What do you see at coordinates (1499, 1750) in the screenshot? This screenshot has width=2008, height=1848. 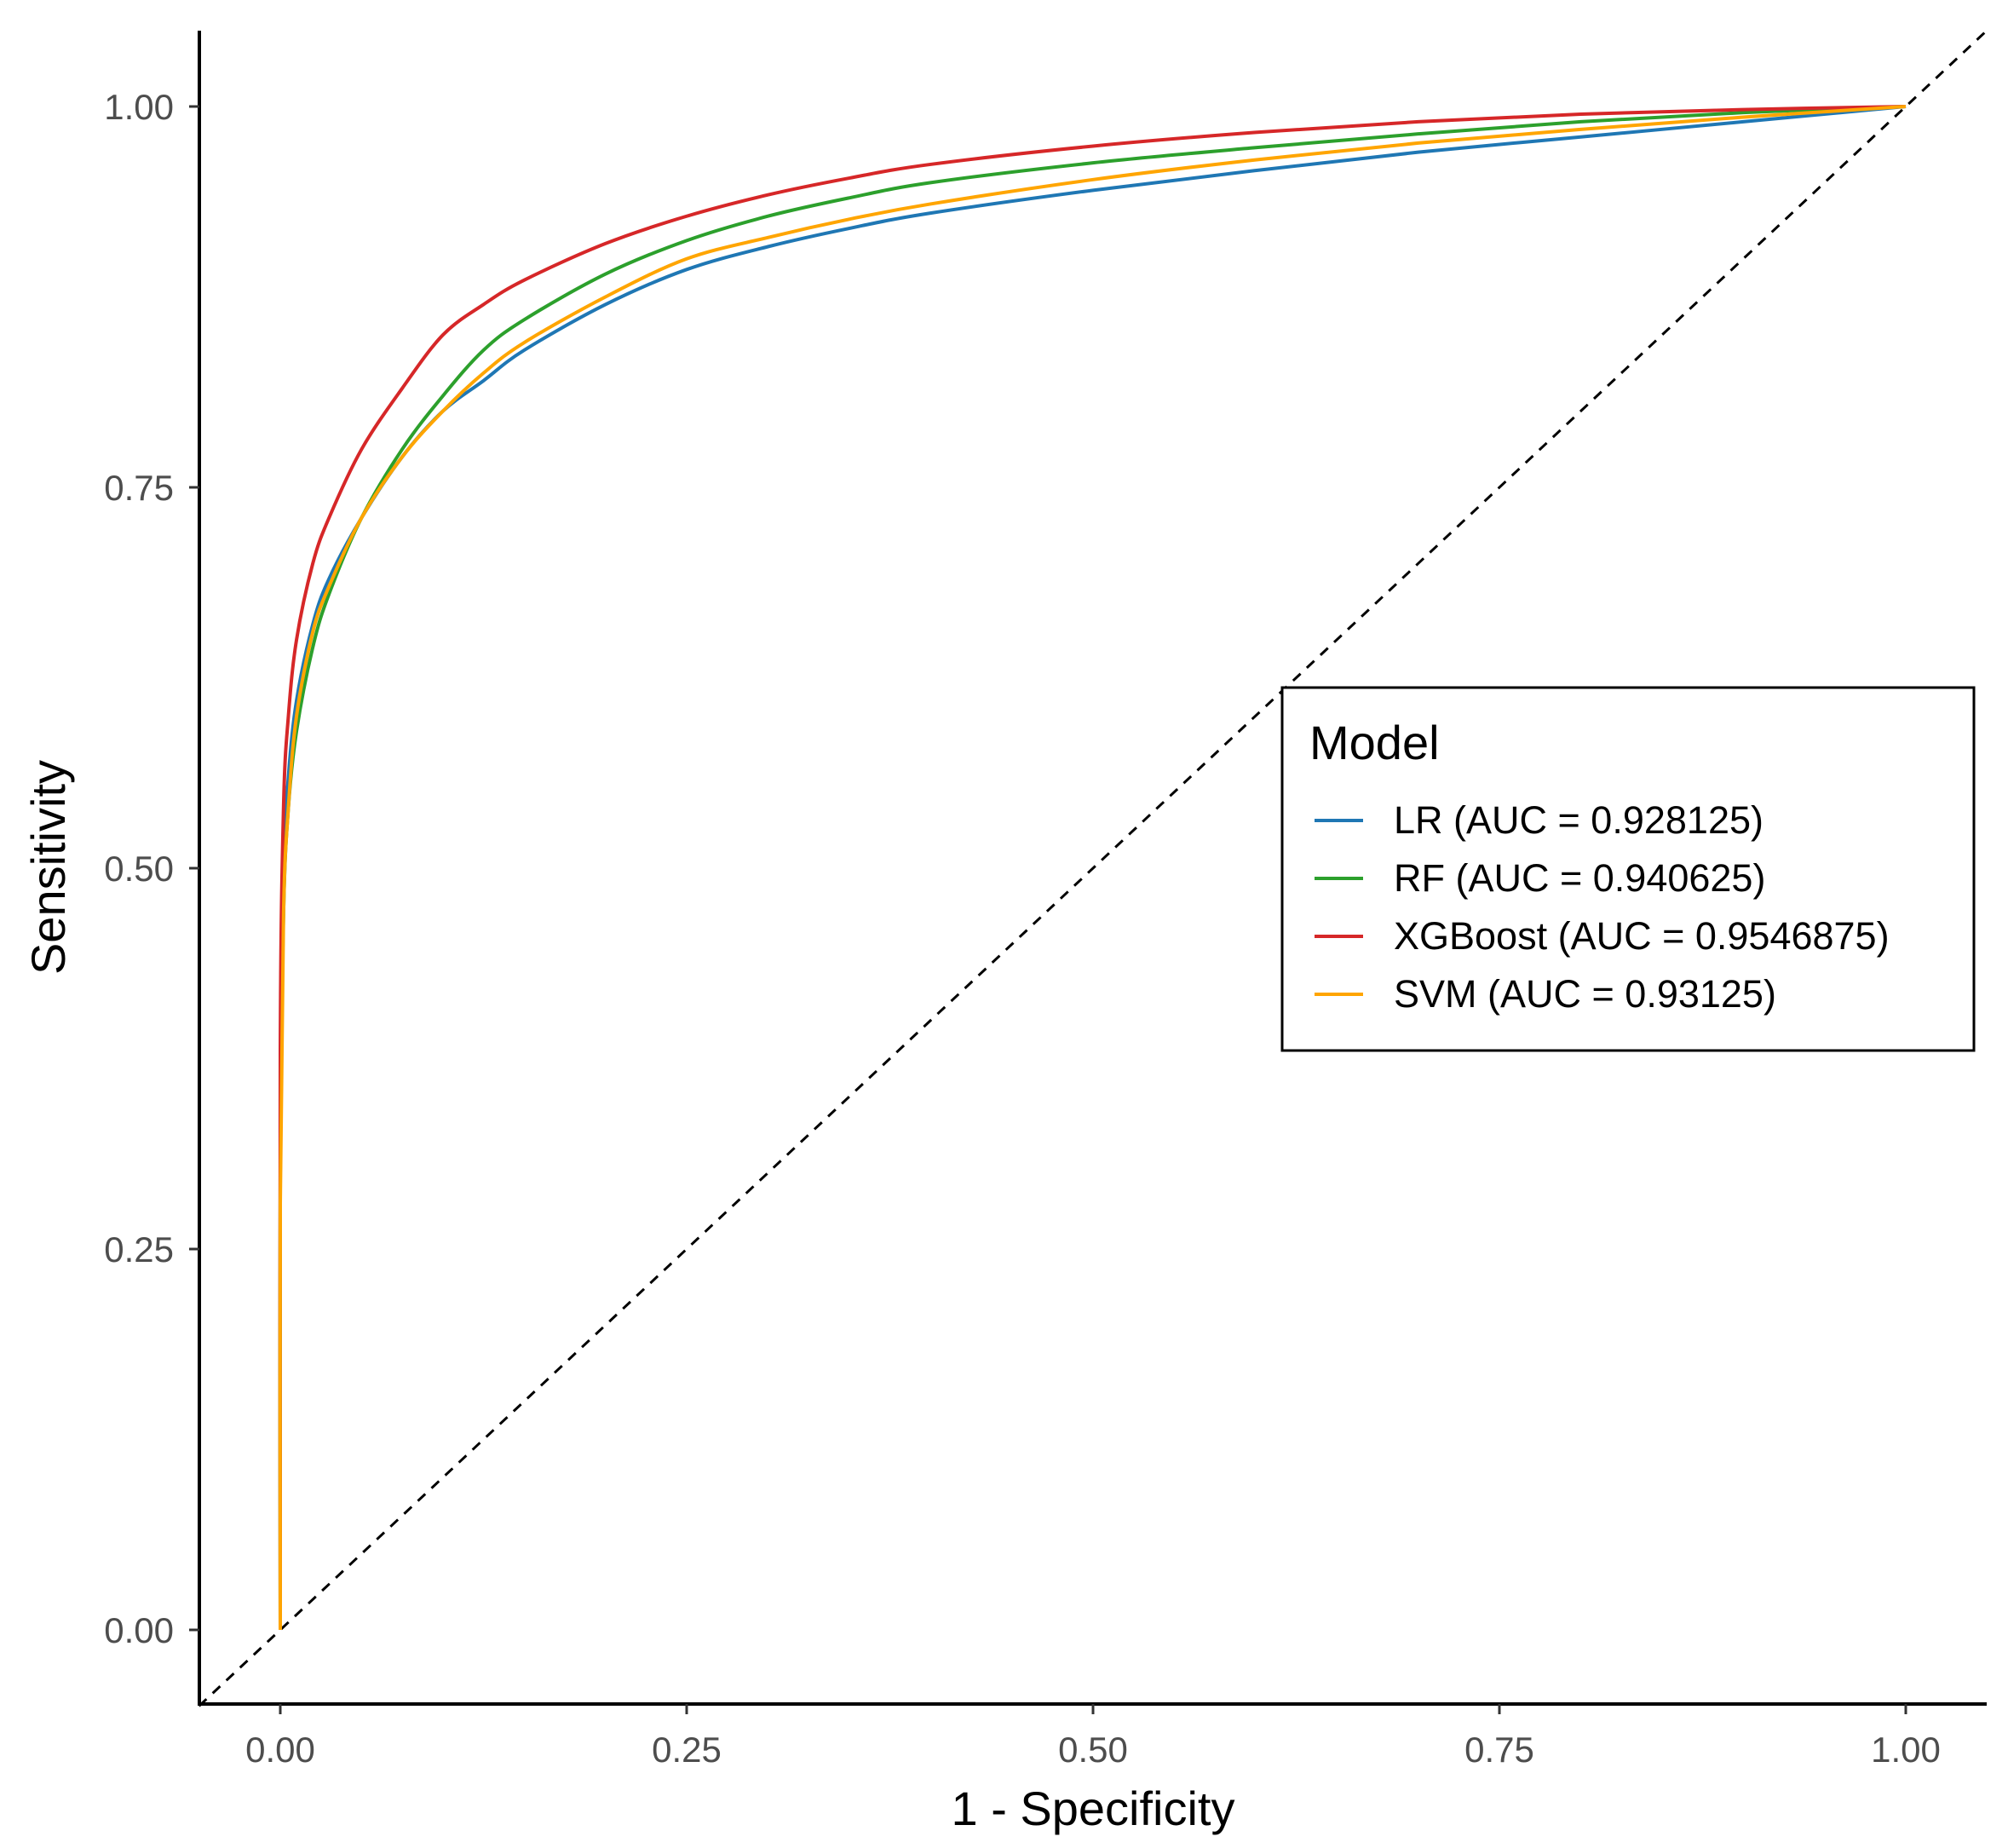 I see `x-tick-label-3: 0.75` at bounding box center [1499, 1750].